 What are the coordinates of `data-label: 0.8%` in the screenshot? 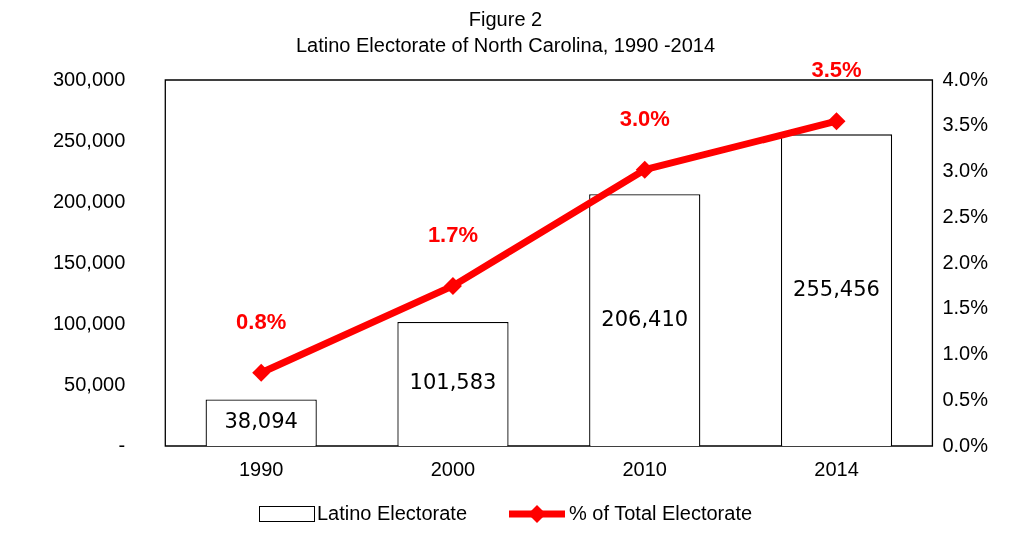 It's located at (261, 321).